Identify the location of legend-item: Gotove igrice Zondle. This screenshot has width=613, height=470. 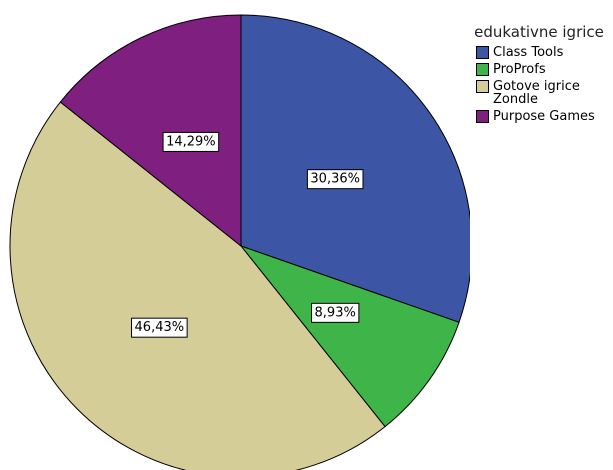
(541, 93).